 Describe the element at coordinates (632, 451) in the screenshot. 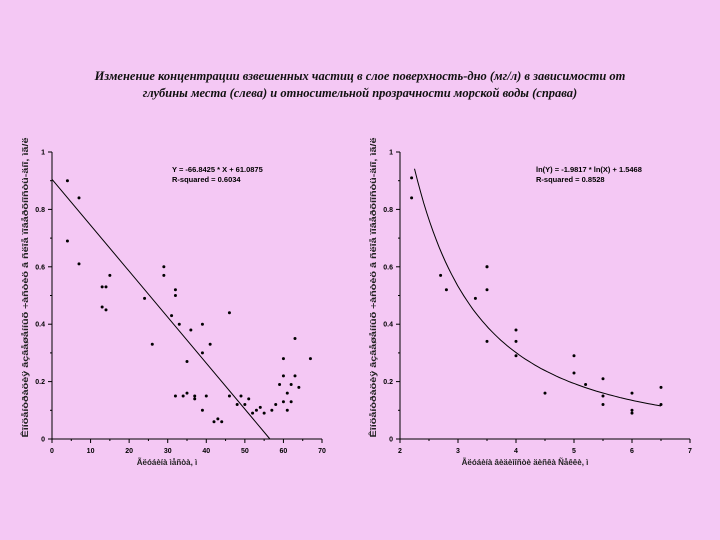

I see `x-tick-label: 6` at that location.